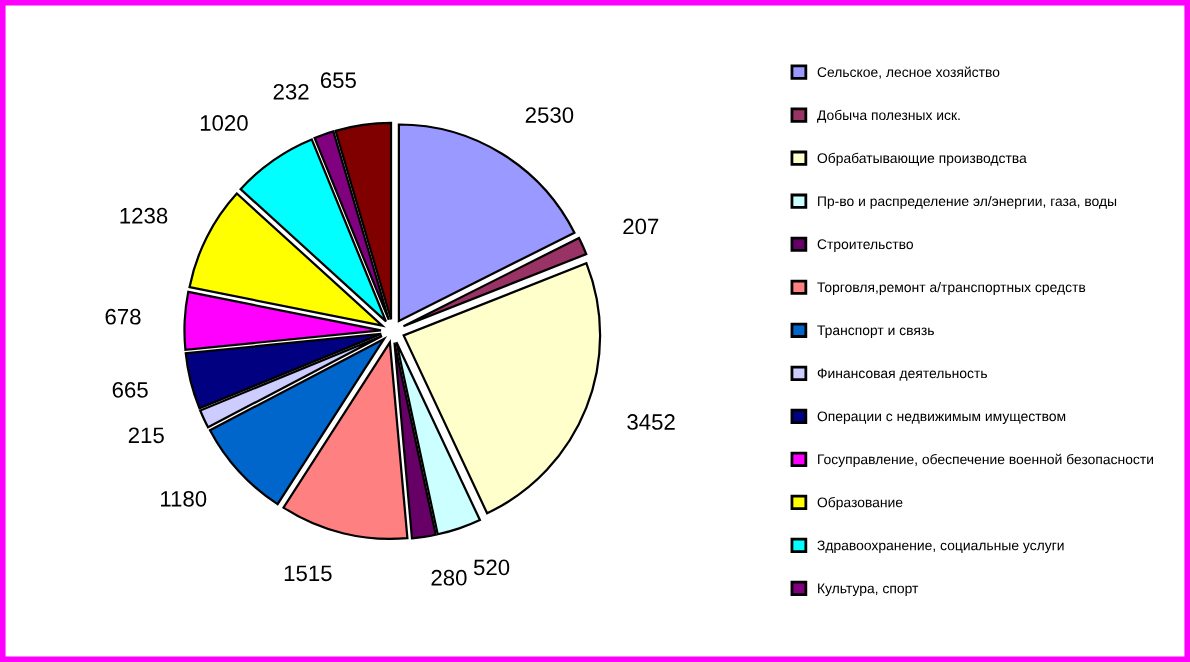  Describe the element at coordinates (291, 91) in the screenshot. I see `data-label: 232` at that location.